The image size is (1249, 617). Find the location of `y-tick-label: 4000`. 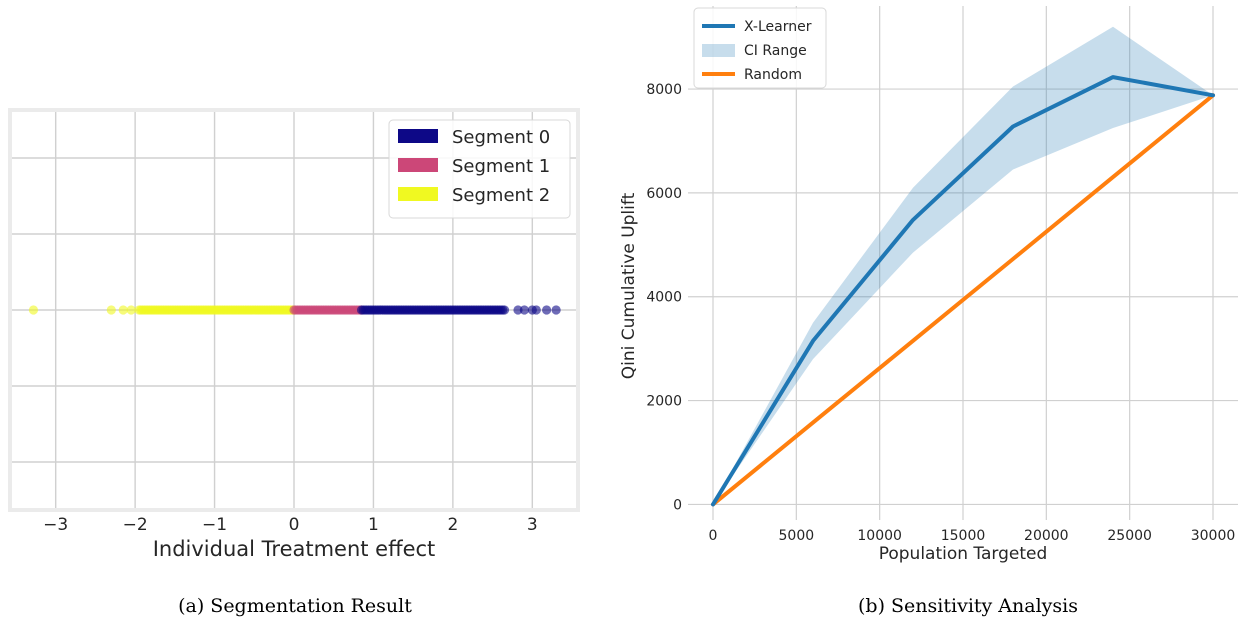

y-tick-label: 4000 is located at coordinates (664, 298).